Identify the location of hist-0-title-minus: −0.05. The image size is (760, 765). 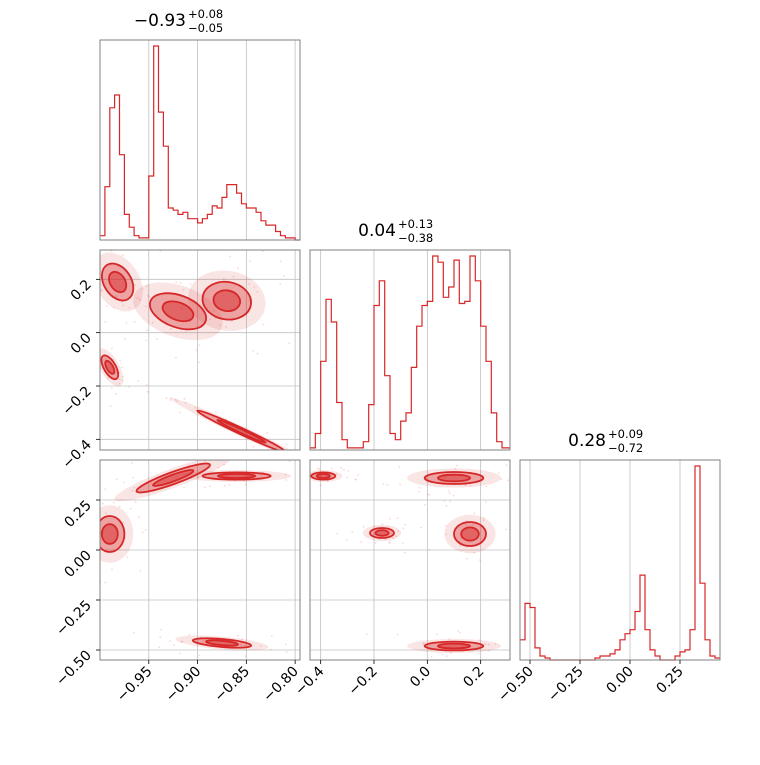
(205, 28).